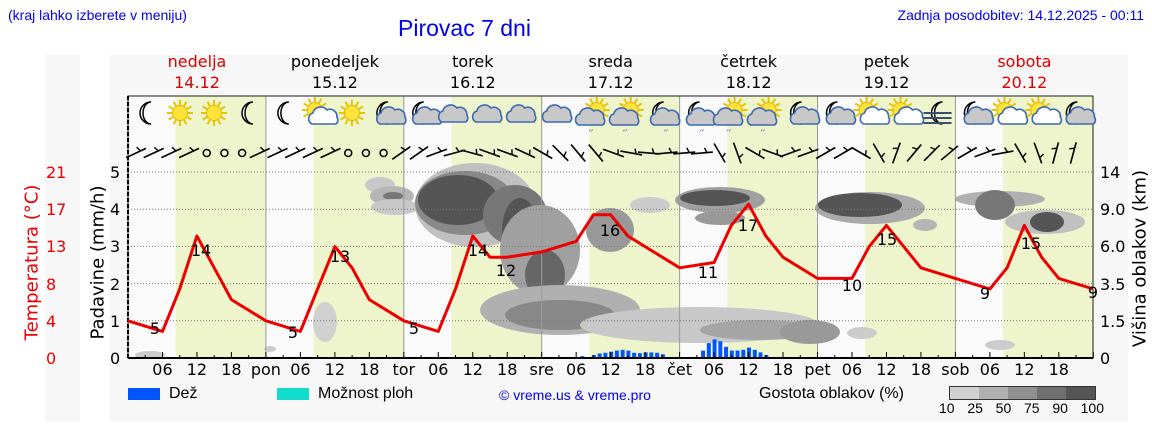 The width and height of the screenshot is (1152, 443). What do you see at coordinates (947, 408) in the screenshot?
I see `density-tick: 10` at bounding box center [947, 408].